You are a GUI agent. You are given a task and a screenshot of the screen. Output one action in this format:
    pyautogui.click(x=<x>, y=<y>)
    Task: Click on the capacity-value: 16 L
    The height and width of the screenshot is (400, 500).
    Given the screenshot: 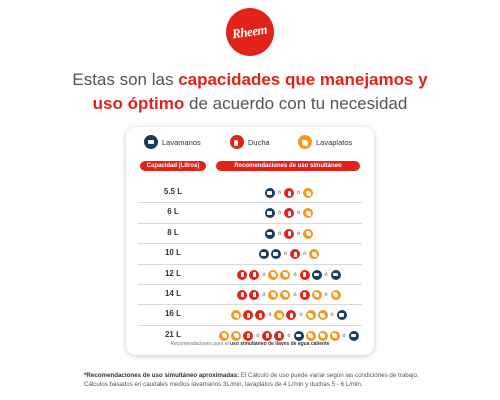 What is the action you would take?
    pyautogui.click(x=172, y=314)
    